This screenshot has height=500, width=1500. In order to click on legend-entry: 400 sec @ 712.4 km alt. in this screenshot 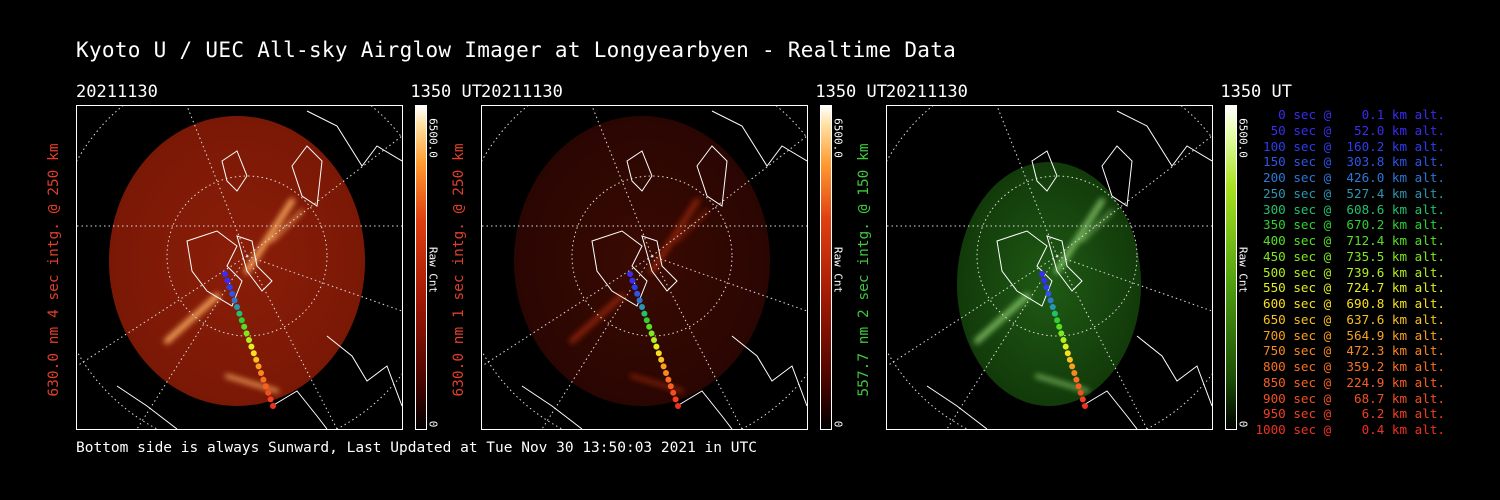, I will do `click(1350, 240)`.